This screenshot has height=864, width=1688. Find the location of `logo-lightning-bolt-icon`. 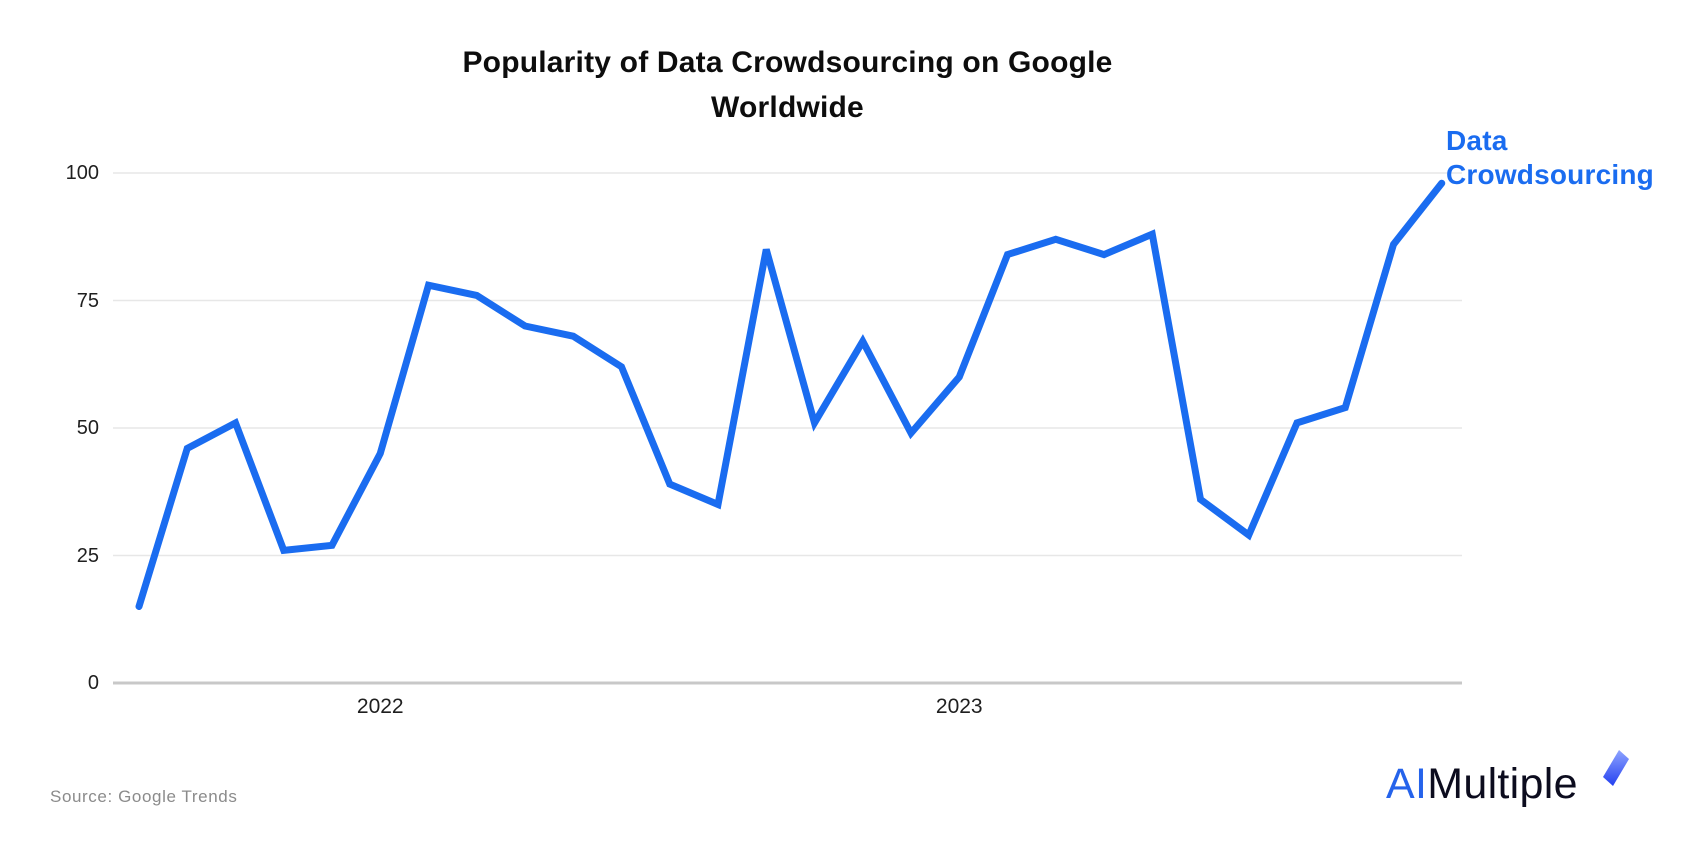

logo-lightning-bolt-icon is located at coordinates (1616, 768).